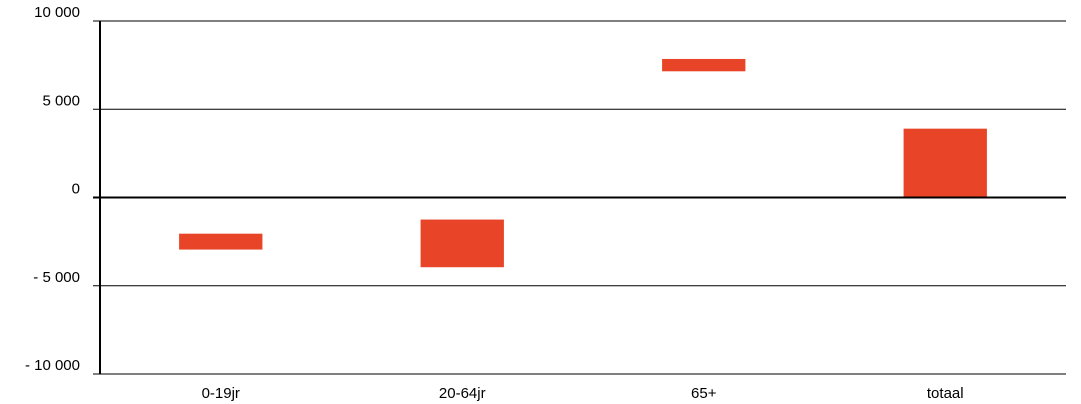 The width and height of the screenshot is (1081, 404). I want to click on y-tick-label: 0, so click(76, 189).